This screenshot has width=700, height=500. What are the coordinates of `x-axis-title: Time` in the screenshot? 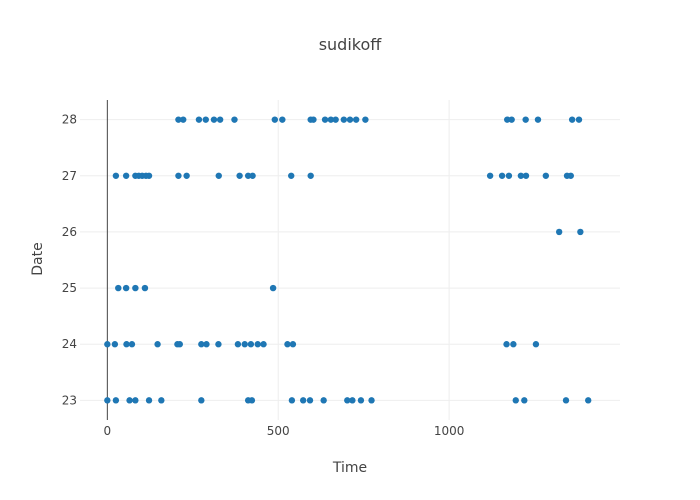 It's located at (349, 468).